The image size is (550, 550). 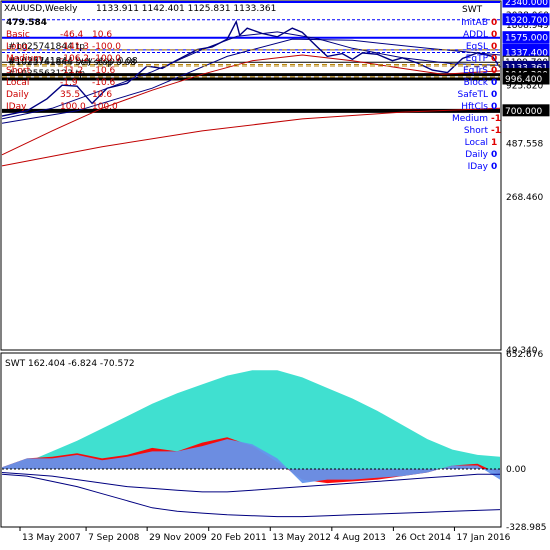 I want to click on swt-flag-value: 1, so click(x=494, y=143).